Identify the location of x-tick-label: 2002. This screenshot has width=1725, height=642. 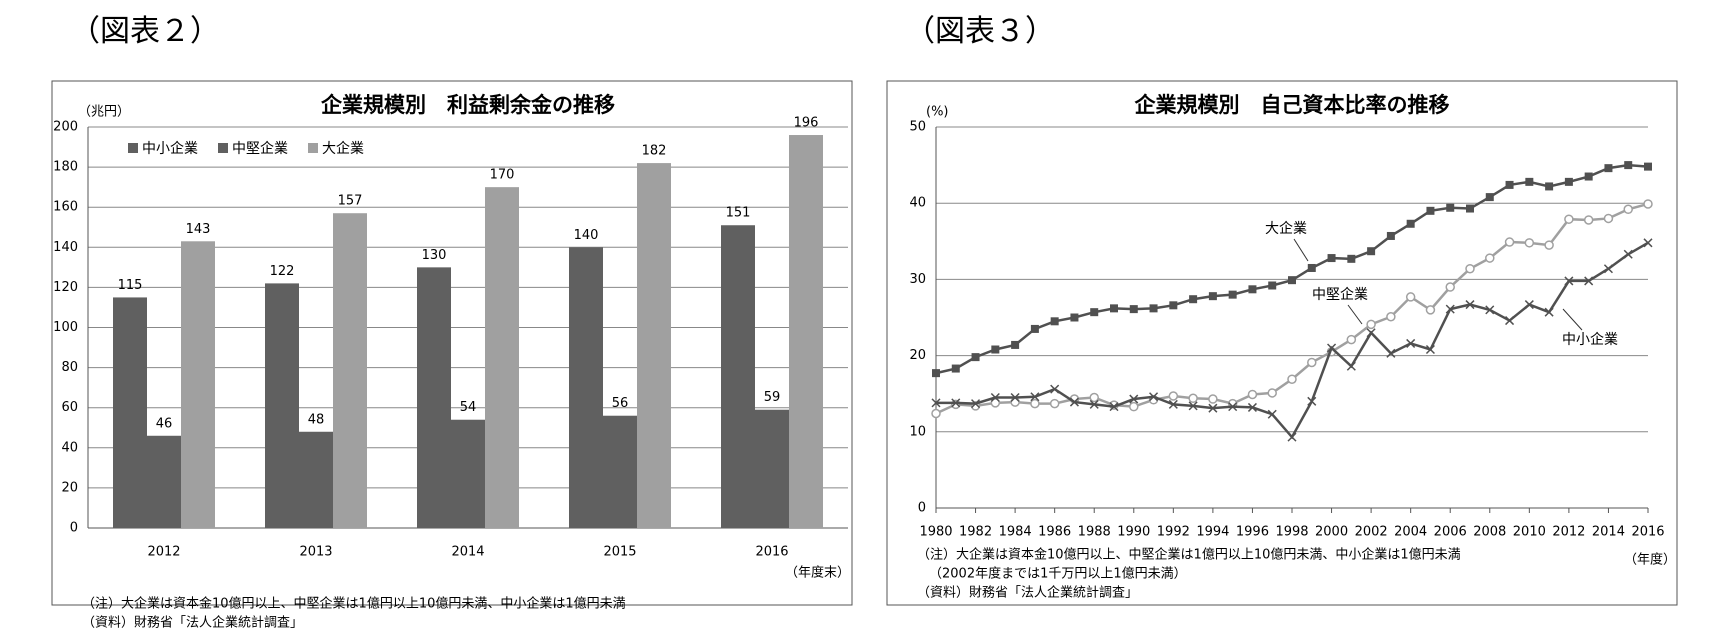
(1371, 532).